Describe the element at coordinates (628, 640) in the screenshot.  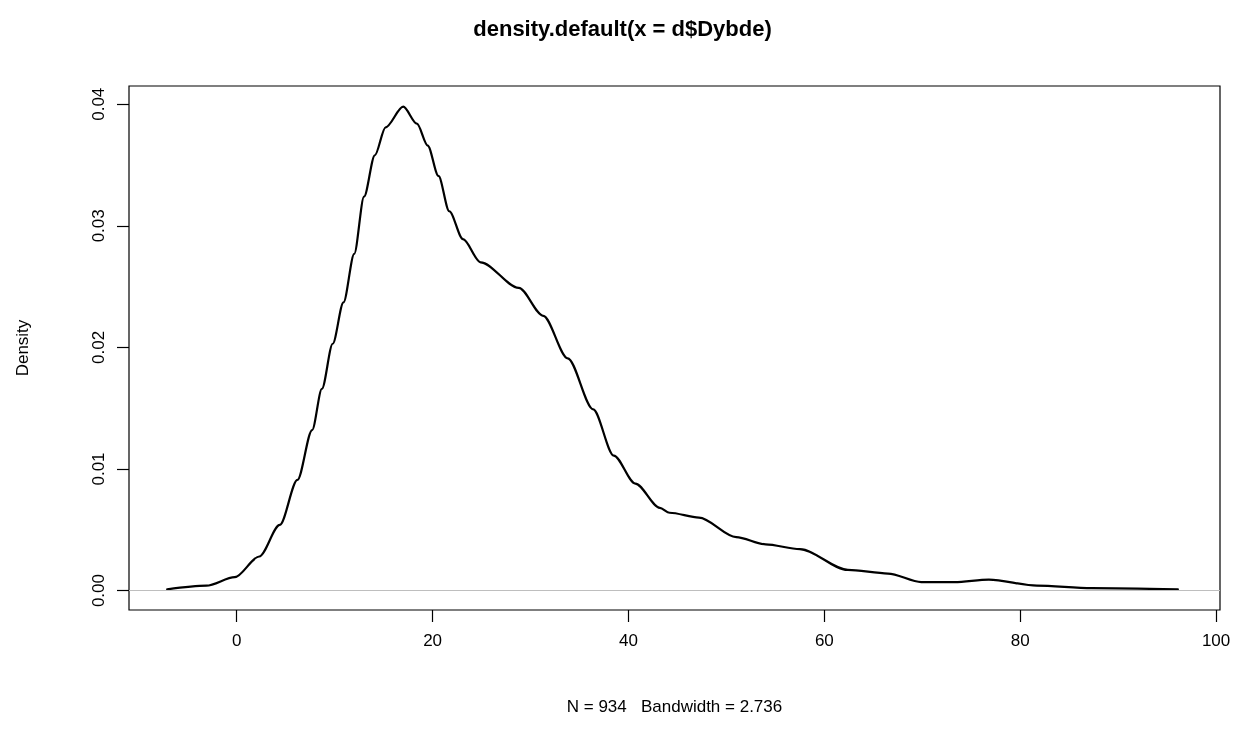
I see `x-tick-label: 40` at that location.